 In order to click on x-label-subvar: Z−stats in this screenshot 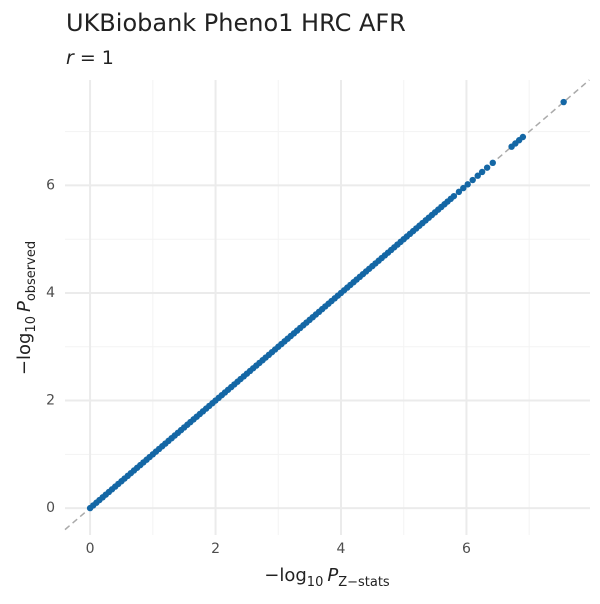, I will do `click(364, 582)`.